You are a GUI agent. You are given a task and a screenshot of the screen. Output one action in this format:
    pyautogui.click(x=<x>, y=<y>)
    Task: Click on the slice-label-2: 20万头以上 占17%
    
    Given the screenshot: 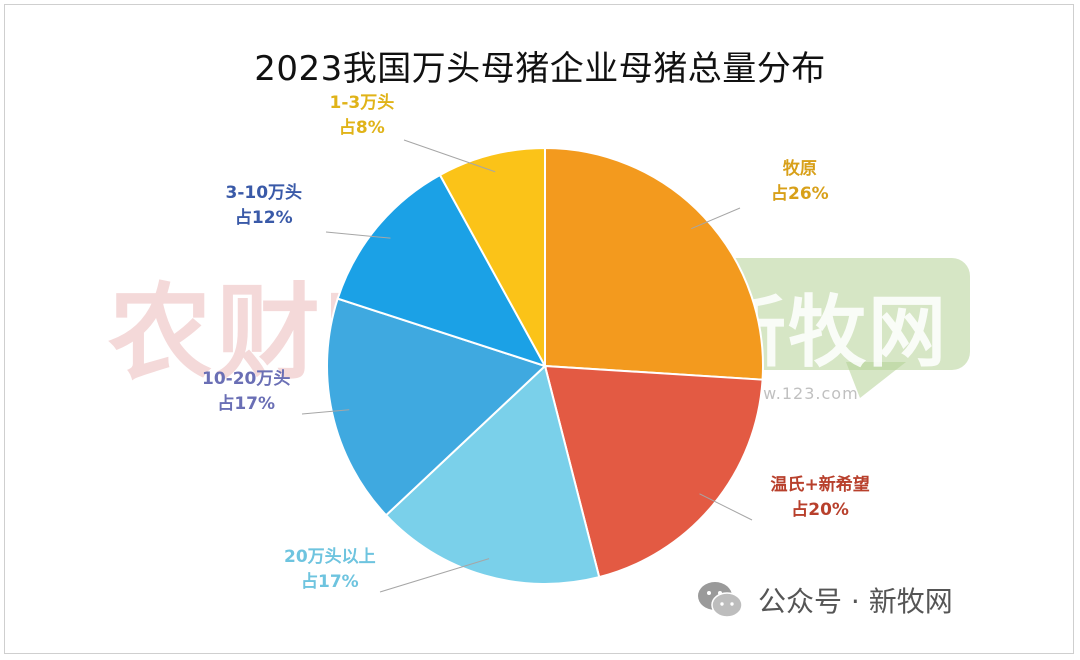 What is the action you would take?
    pyautogui.click(x=330, y=570)
    